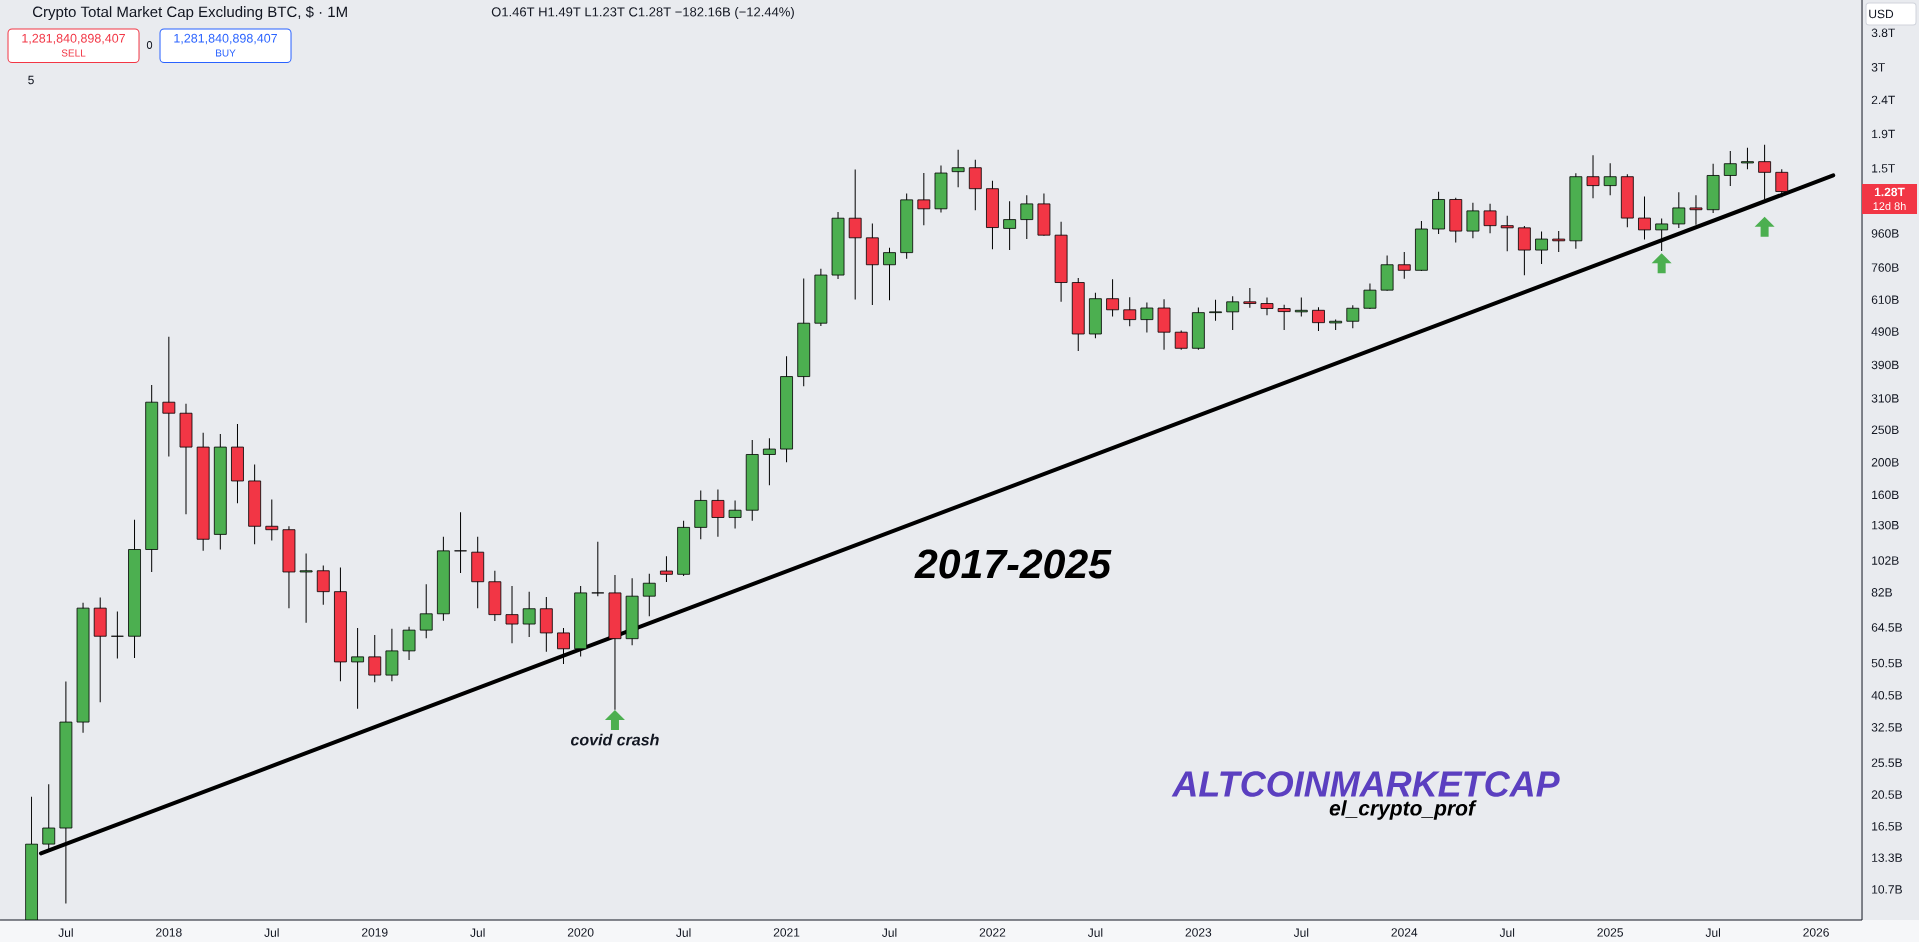 This screenshot has width=1919, height=942. Describe the element at coordinates (31, 80) in the screenshot. I see `annotation: 5` at that location.